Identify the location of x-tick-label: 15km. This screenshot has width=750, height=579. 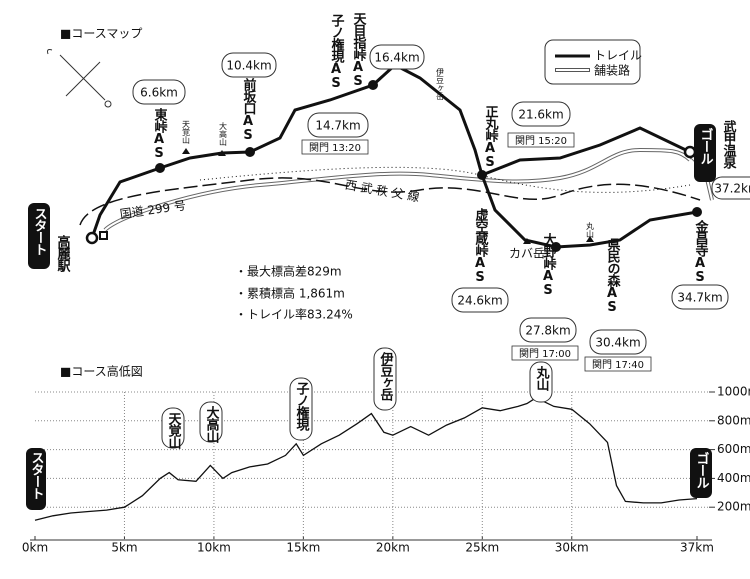
(303, 548).